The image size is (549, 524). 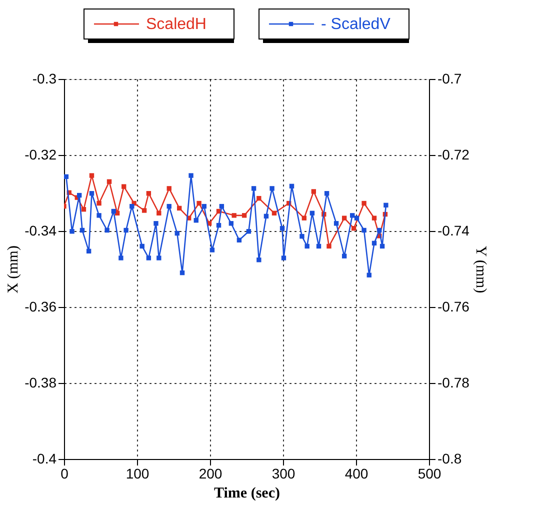 What do you see at coordinates (210, 474) in the screenshot?
I see `x-tick-label: 200` at bounding box center [210, 474].